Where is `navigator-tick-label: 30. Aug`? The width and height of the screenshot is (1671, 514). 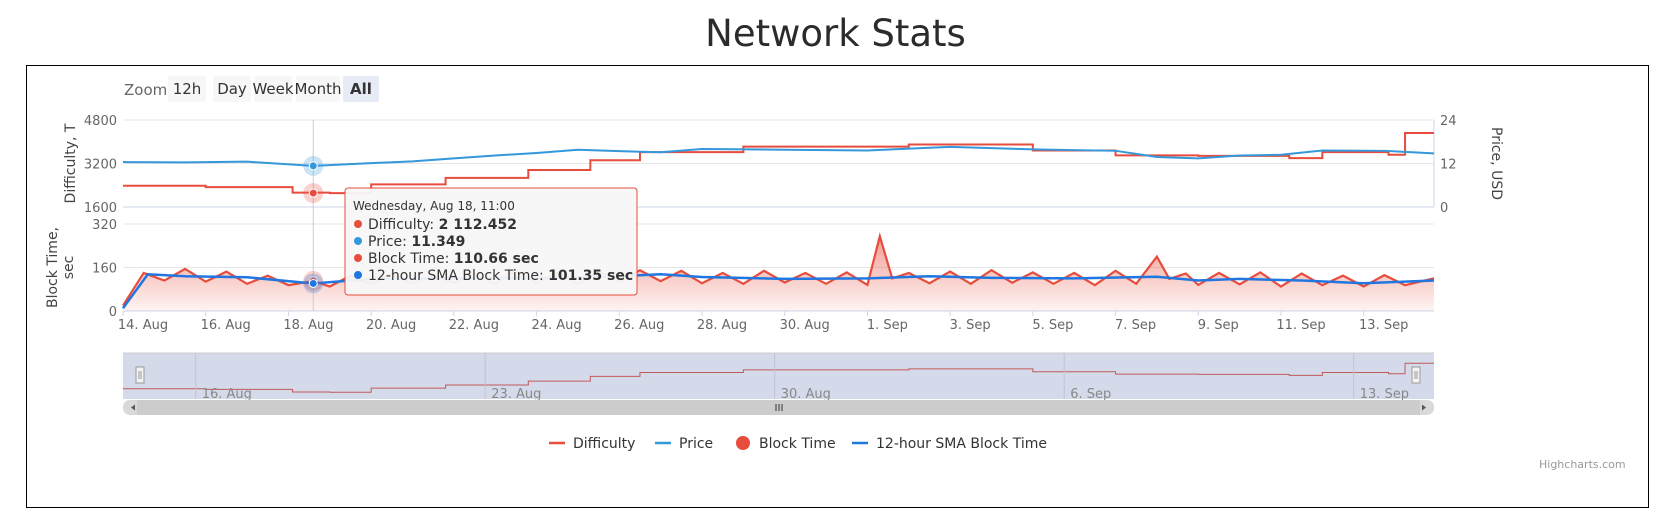 navigator-tick-label: 30. Aug is located at coordinates (806, 394).